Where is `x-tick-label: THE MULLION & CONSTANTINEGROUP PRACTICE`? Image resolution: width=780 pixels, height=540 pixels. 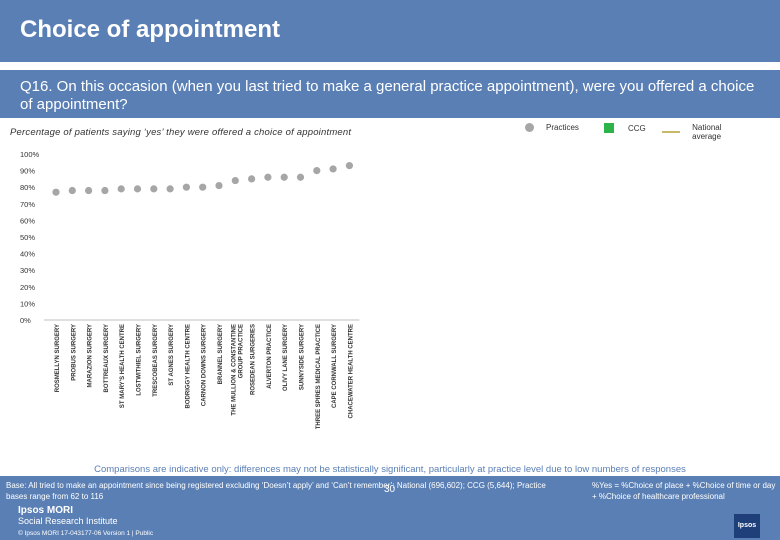
x-tick-label: THE MULLION & CONSTANTINEGROUP PRACTICE is located at coordinates (237, 370).